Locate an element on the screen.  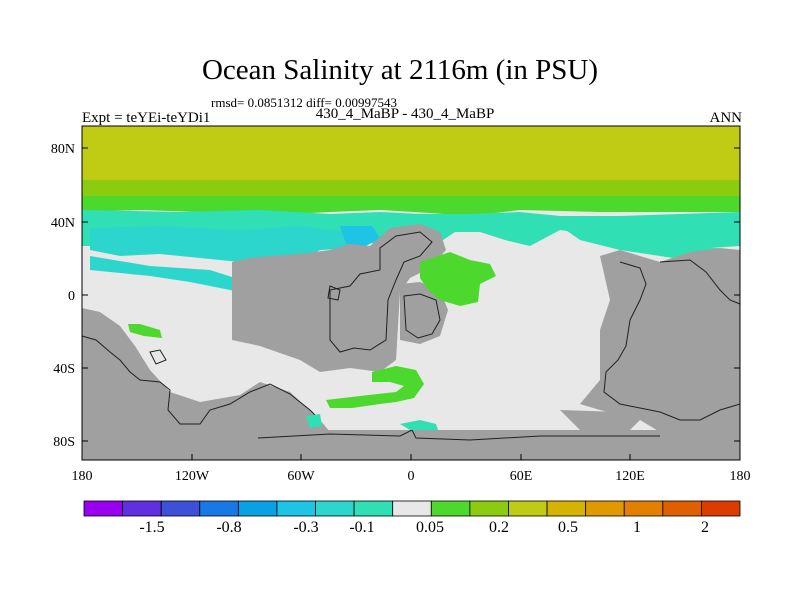
land-east is located at coordinates (660, 340).